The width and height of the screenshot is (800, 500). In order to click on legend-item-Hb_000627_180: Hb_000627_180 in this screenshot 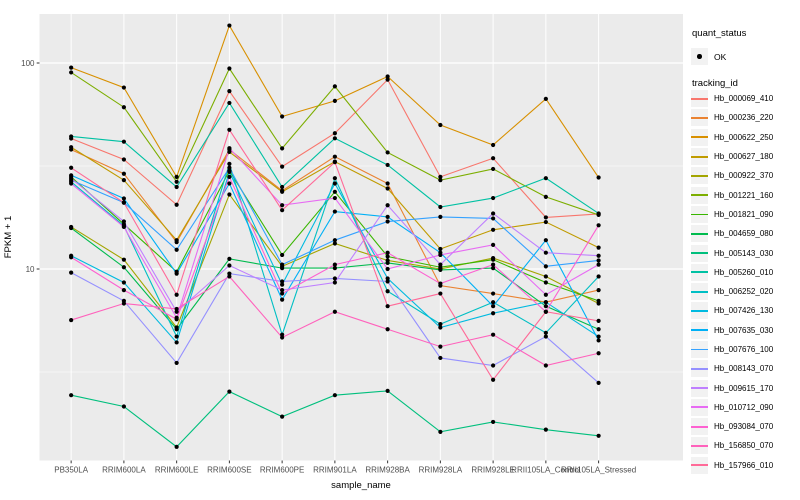, I will do `click(745, 156)`.